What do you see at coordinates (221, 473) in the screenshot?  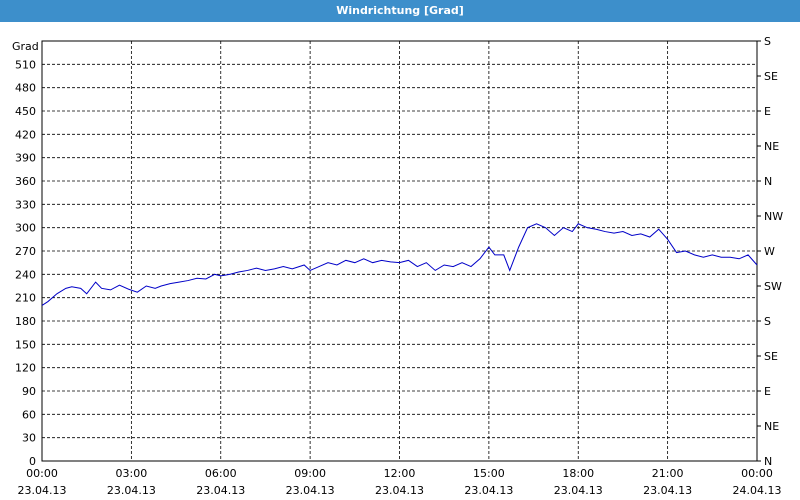 I see `x-tick-label: 06:00` at bounding box center [221, 473].